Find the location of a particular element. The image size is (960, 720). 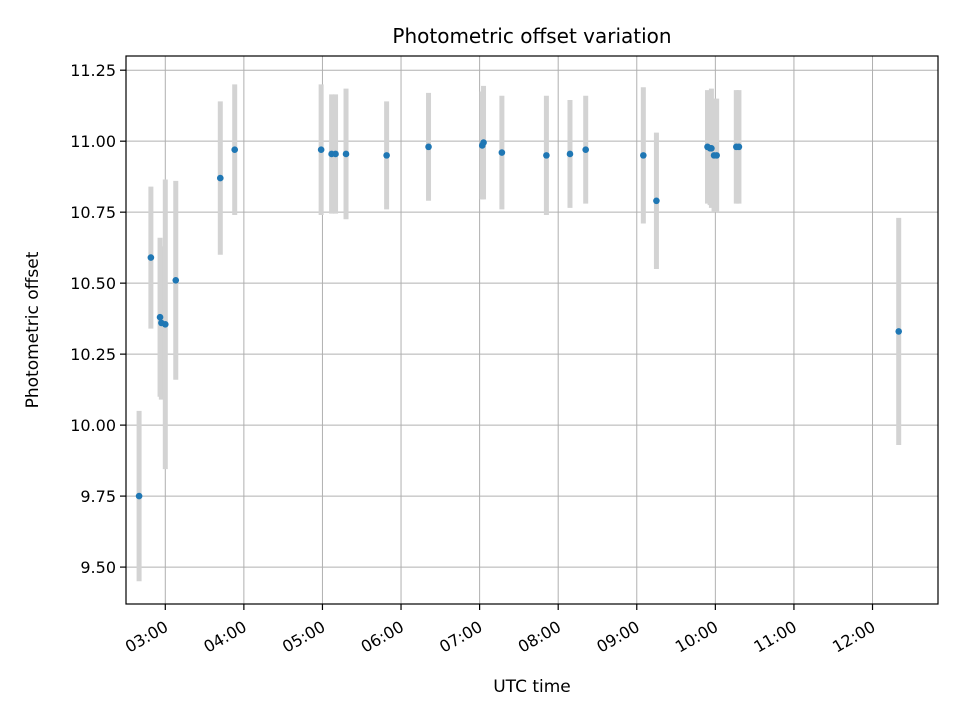

y-tick-label: 10.25 is located at coordinates (93, 354).